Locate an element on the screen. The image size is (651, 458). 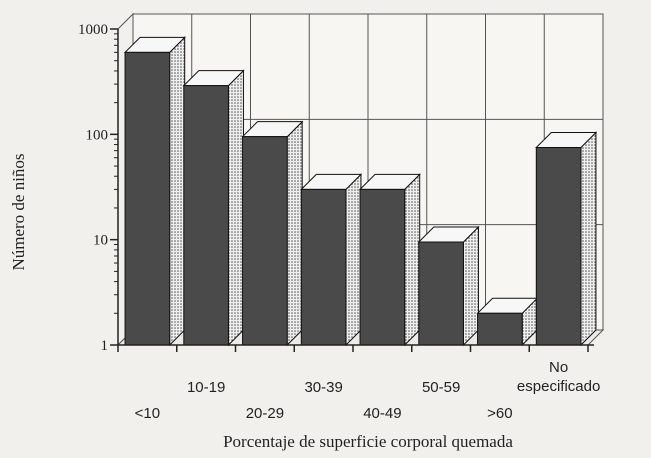
x-tick-label: >60 is located at coordinates (499, 413).